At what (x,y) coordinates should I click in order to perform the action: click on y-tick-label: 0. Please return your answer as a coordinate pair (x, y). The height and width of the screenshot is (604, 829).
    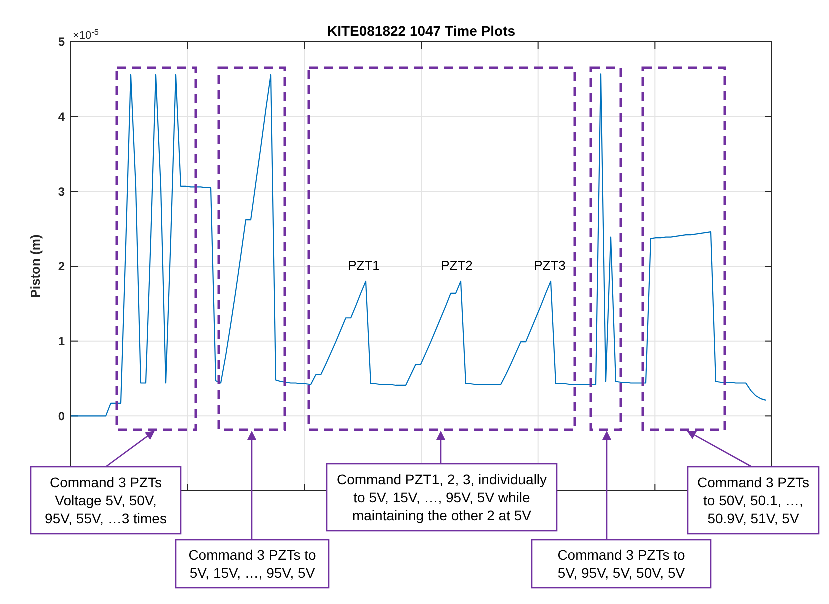
    Looking at the image, I should click on (62, 416).